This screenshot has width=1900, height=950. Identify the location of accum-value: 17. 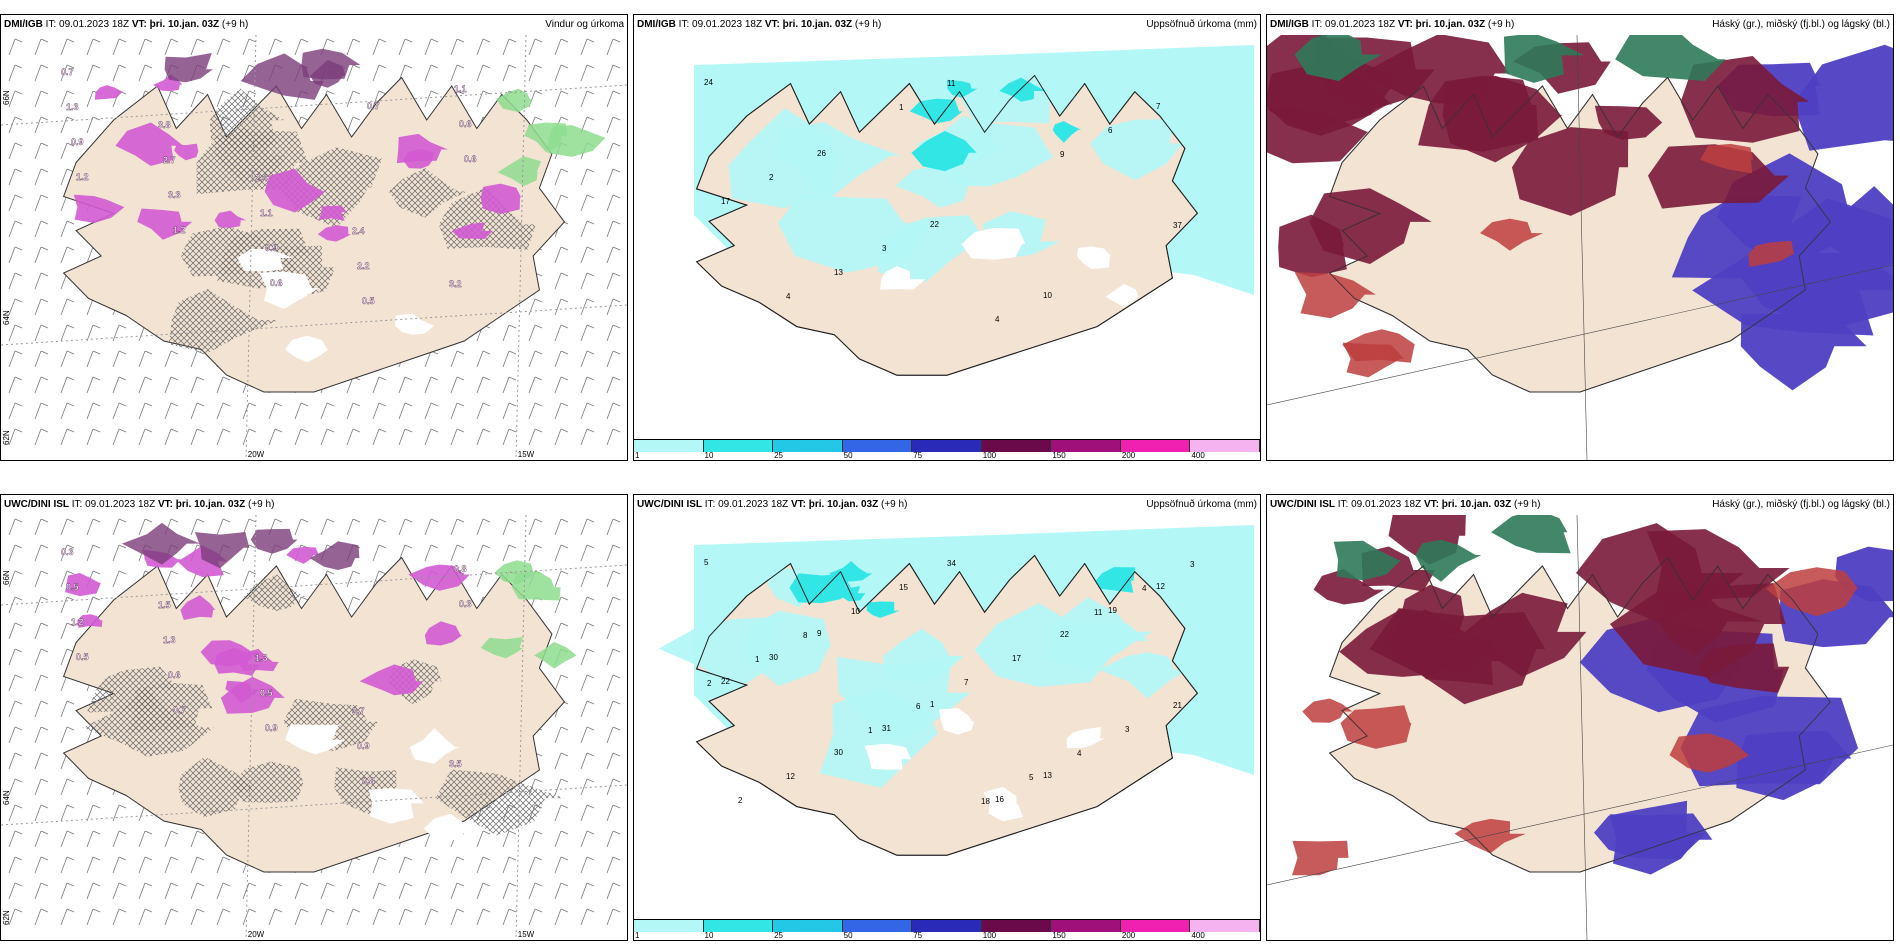
(725, 201).